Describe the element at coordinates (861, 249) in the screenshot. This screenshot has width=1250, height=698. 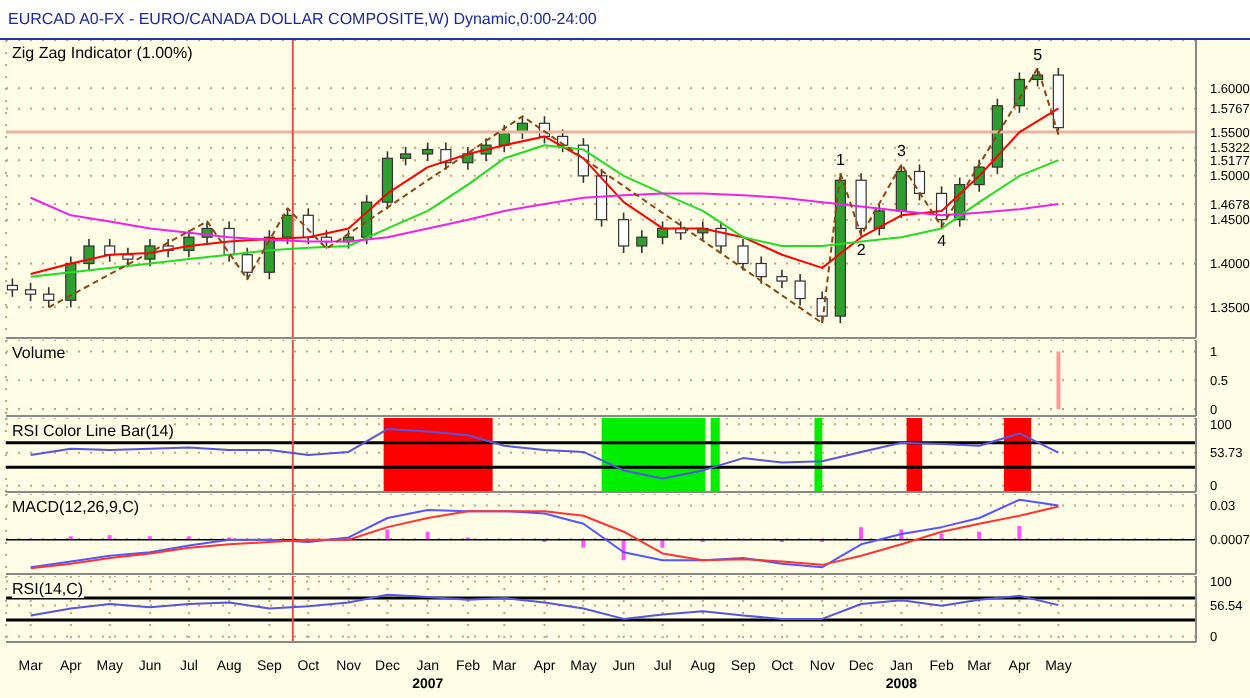
I see `annotation: 2` at that location.